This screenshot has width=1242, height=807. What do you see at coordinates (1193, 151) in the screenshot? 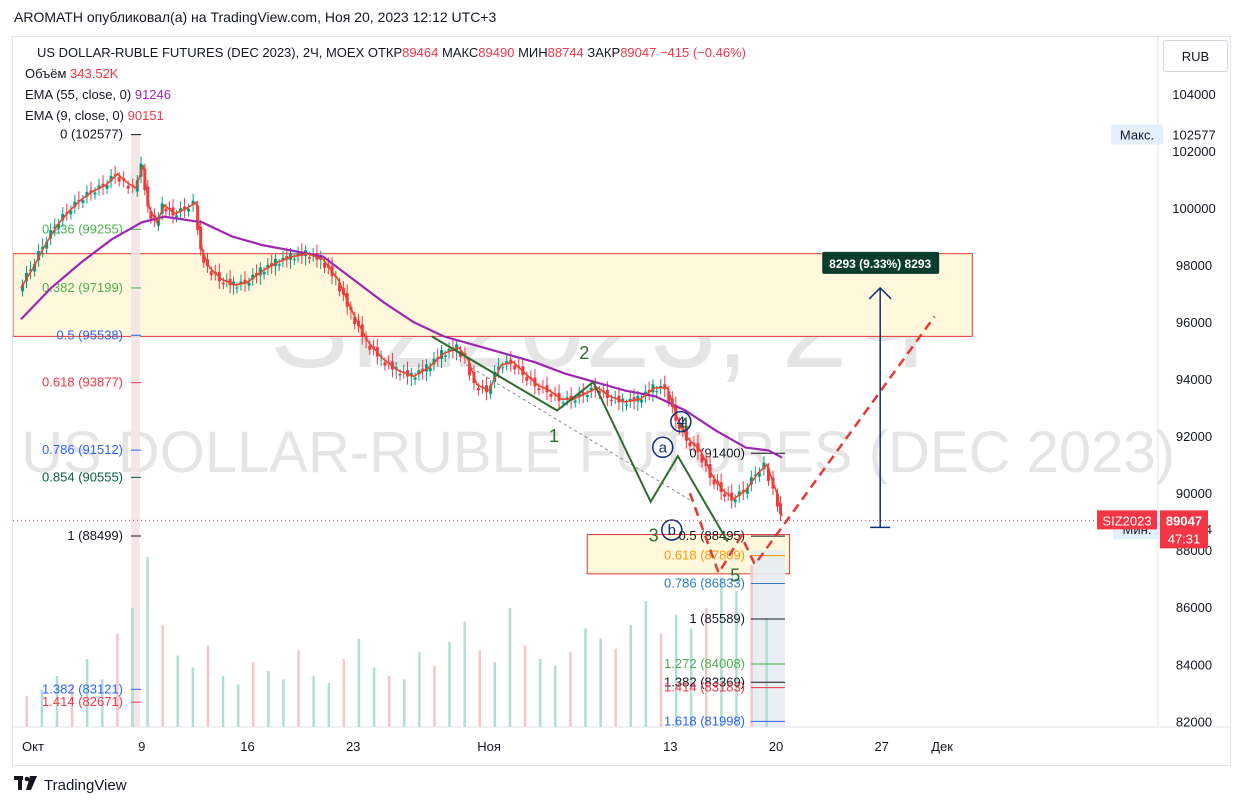
I see `price-axis-tick: 102000` at bounding box center [1193, 151].